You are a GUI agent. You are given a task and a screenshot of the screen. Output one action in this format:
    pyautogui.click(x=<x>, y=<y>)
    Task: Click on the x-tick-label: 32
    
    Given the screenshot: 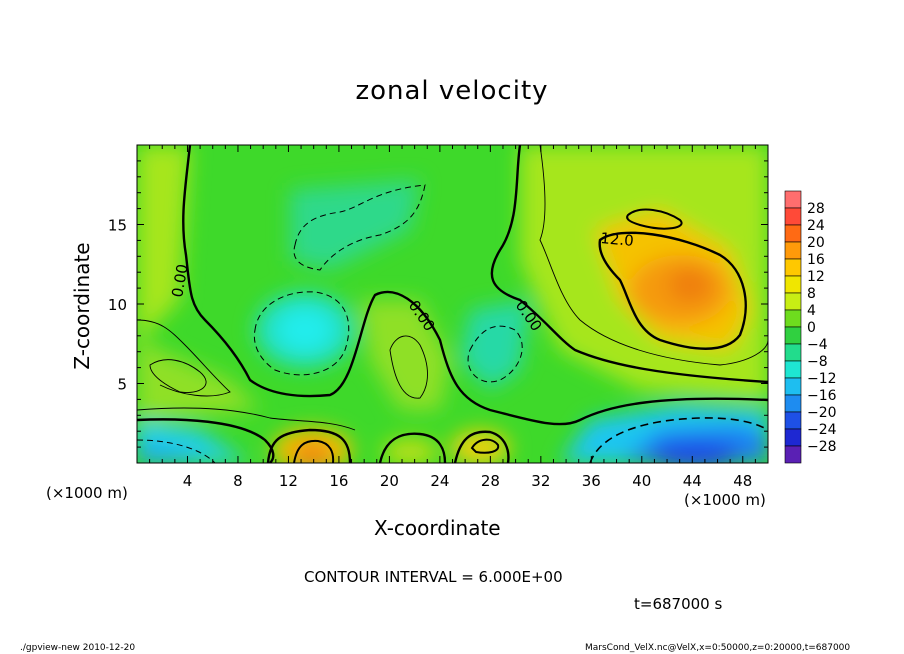 What is the action you would take?
    pyautogui.click(x=540, y=481)
    